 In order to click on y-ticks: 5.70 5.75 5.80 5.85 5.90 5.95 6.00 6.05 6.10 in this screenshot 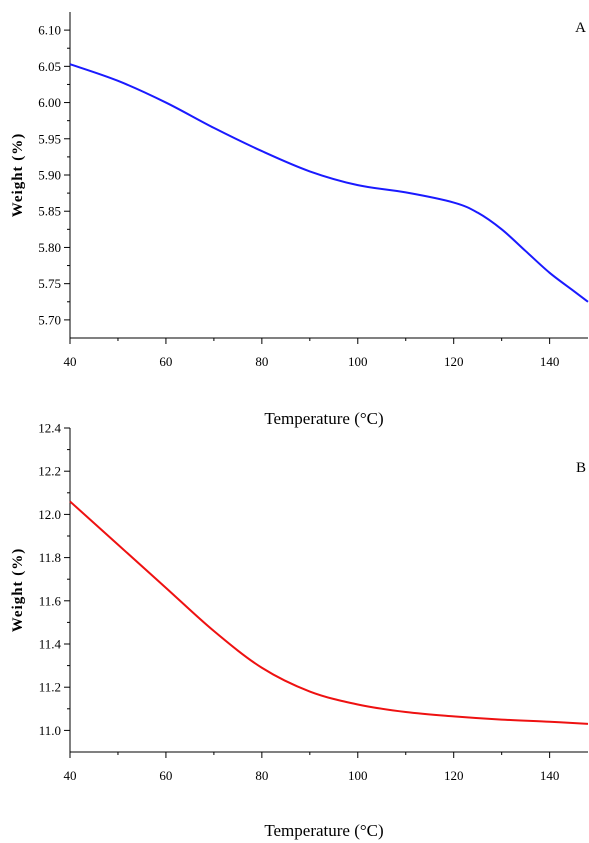, I will do `click(54, 175)`.